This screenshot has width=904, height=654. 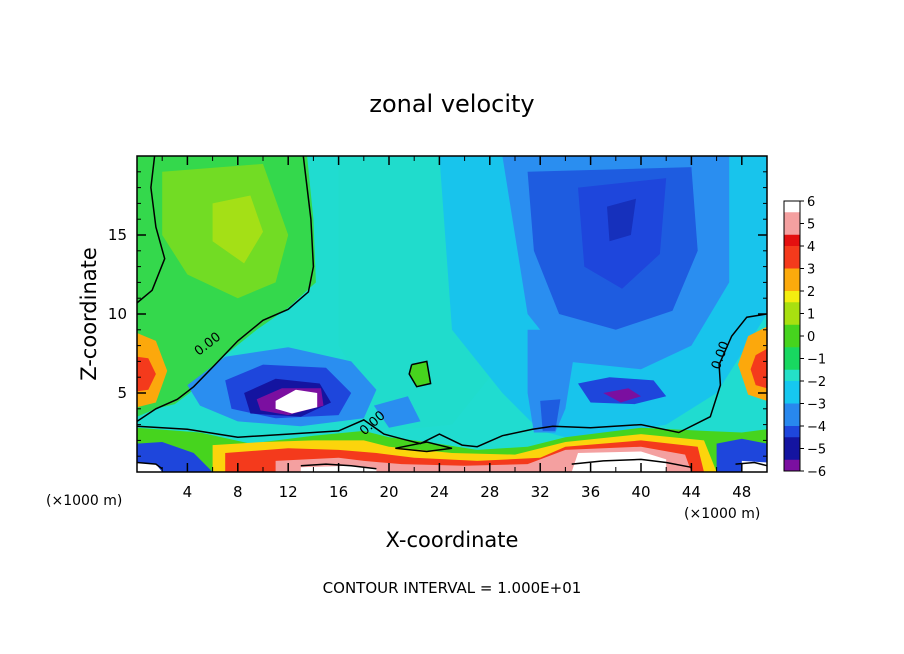 I want to click on x-axis-title: X-coordinate, so click(x=452, y=540).